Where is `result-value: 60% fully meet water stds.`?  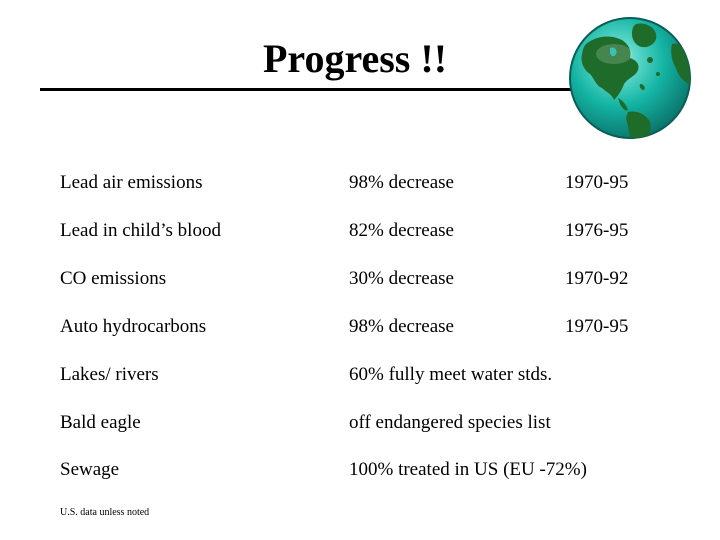
result-value: 60% fully meet water stds. is located at coordinates (451, 374).